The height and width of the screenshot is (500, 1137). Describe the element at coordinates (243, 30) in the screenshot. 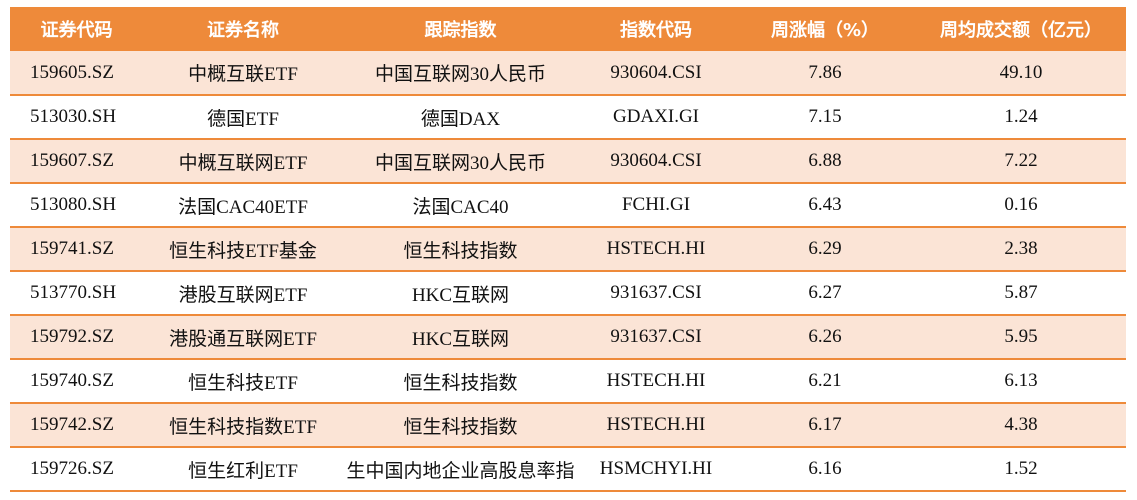

I see `header-security-name: 证券名称` at that location.